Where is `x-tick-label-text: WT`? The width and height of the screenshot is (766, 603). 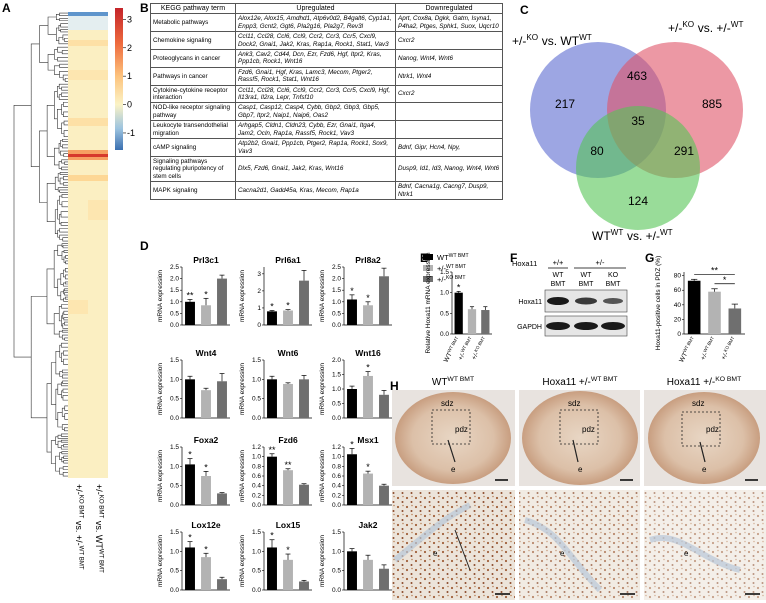 x-tick-label-text: WT is located at coordinates (448, 357).